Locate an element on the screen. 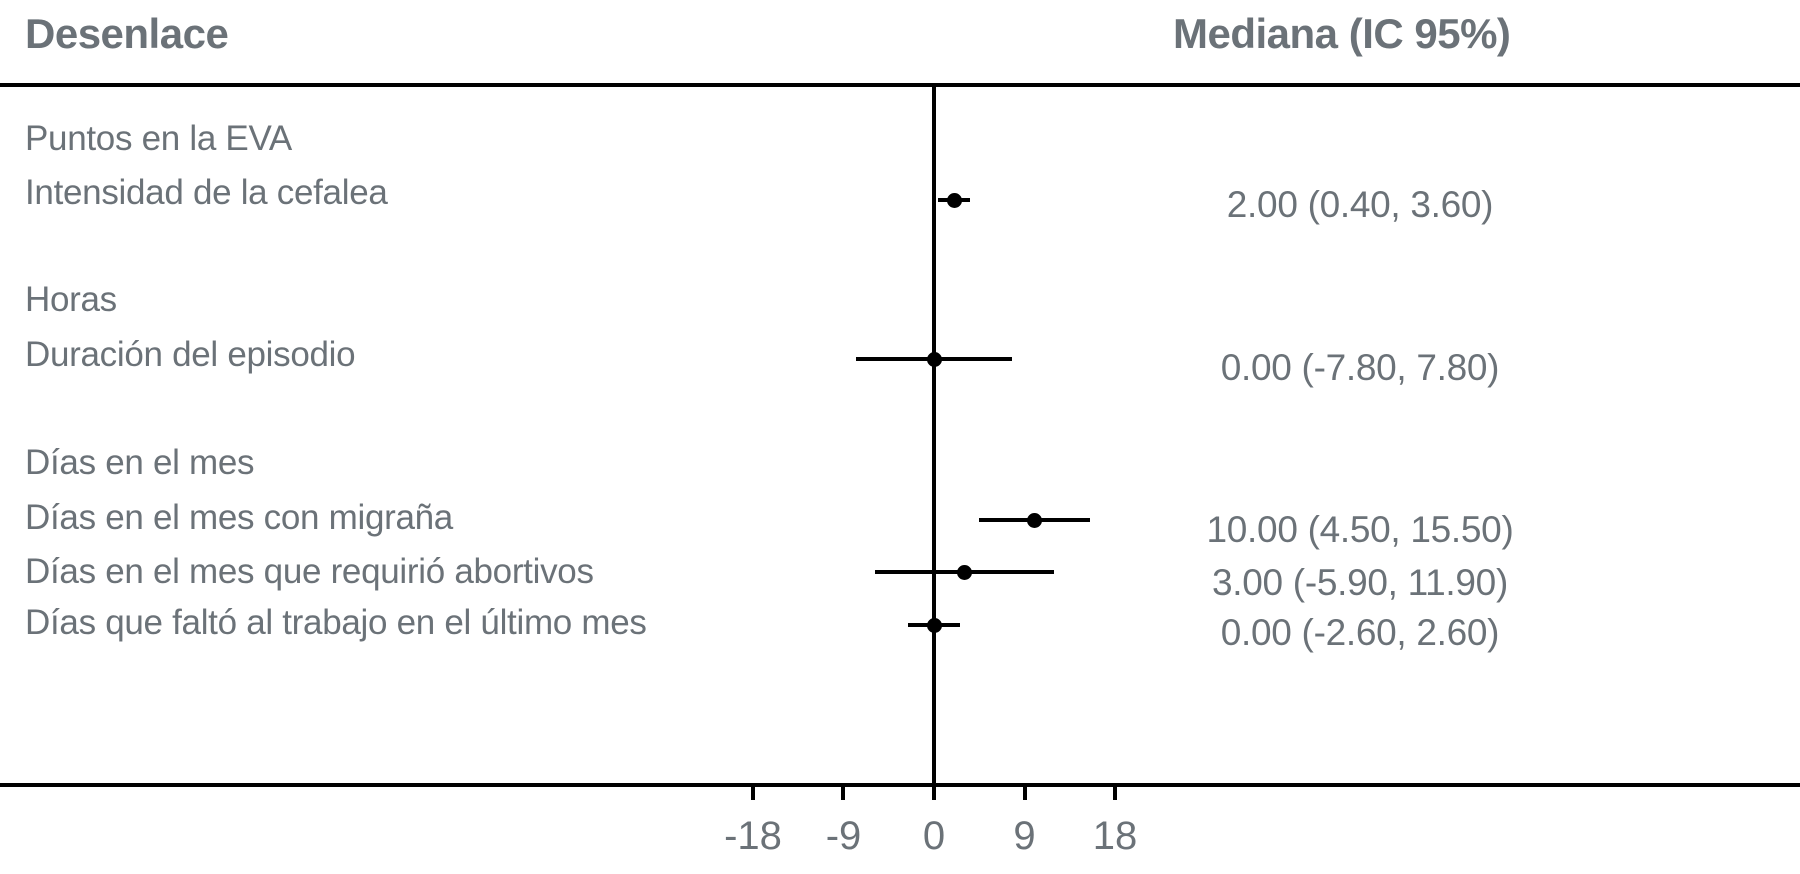 Image resolution: width=1800 pixels, height=874 pixels. column-header-outcome: Desenlace is located at coordinates (127, 33).